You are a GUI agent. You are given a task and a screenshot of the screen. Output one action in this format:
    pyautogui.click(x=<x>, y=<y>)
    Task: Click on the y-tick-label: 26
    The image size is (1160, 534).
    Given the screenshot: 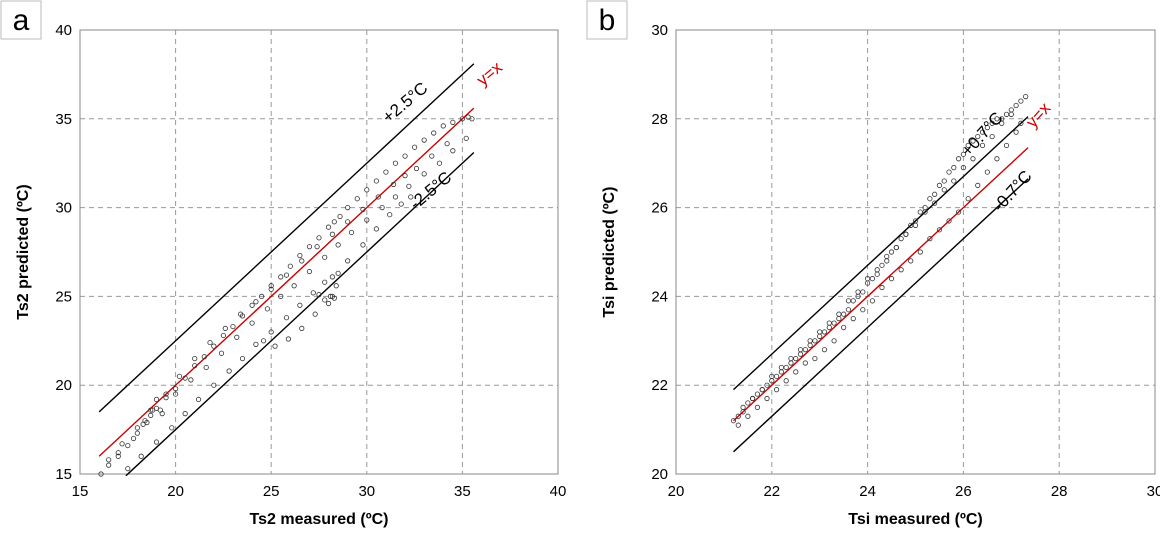 What is the action you would take?
    pyautogui.click(x=659, y=208)
    